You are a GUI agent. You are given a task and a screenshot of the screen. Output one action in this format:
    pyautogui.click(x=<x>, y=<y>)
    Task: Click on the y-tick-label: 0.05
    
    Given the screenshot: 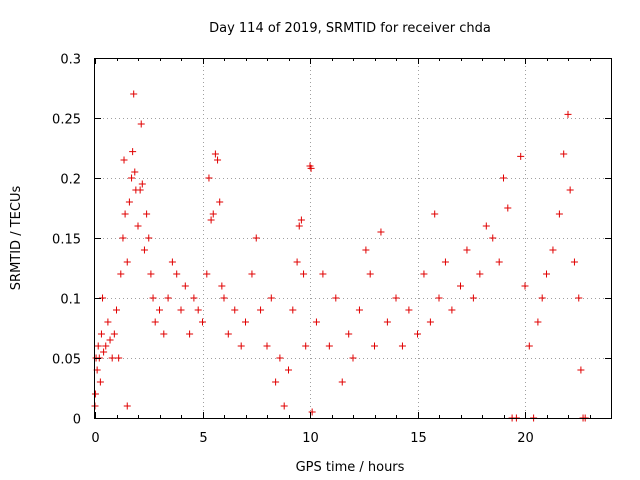 What is the action you would take?
    pyautogui.click(x=66, y=360)
    